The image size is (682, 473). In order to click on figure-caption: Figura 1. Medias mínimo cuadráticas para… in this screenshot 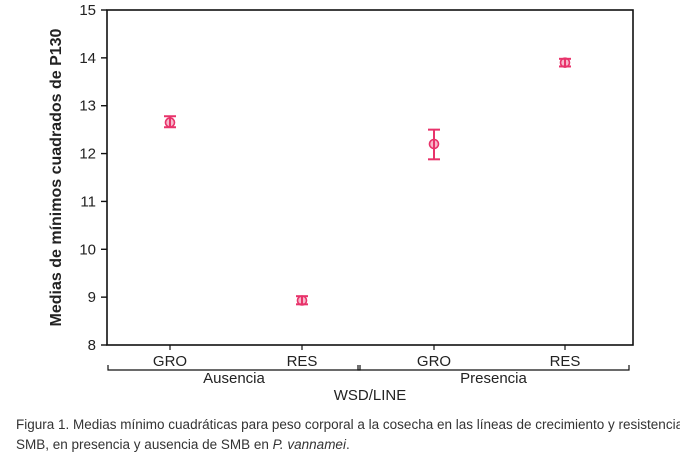, I will do `click(348, 435)`.